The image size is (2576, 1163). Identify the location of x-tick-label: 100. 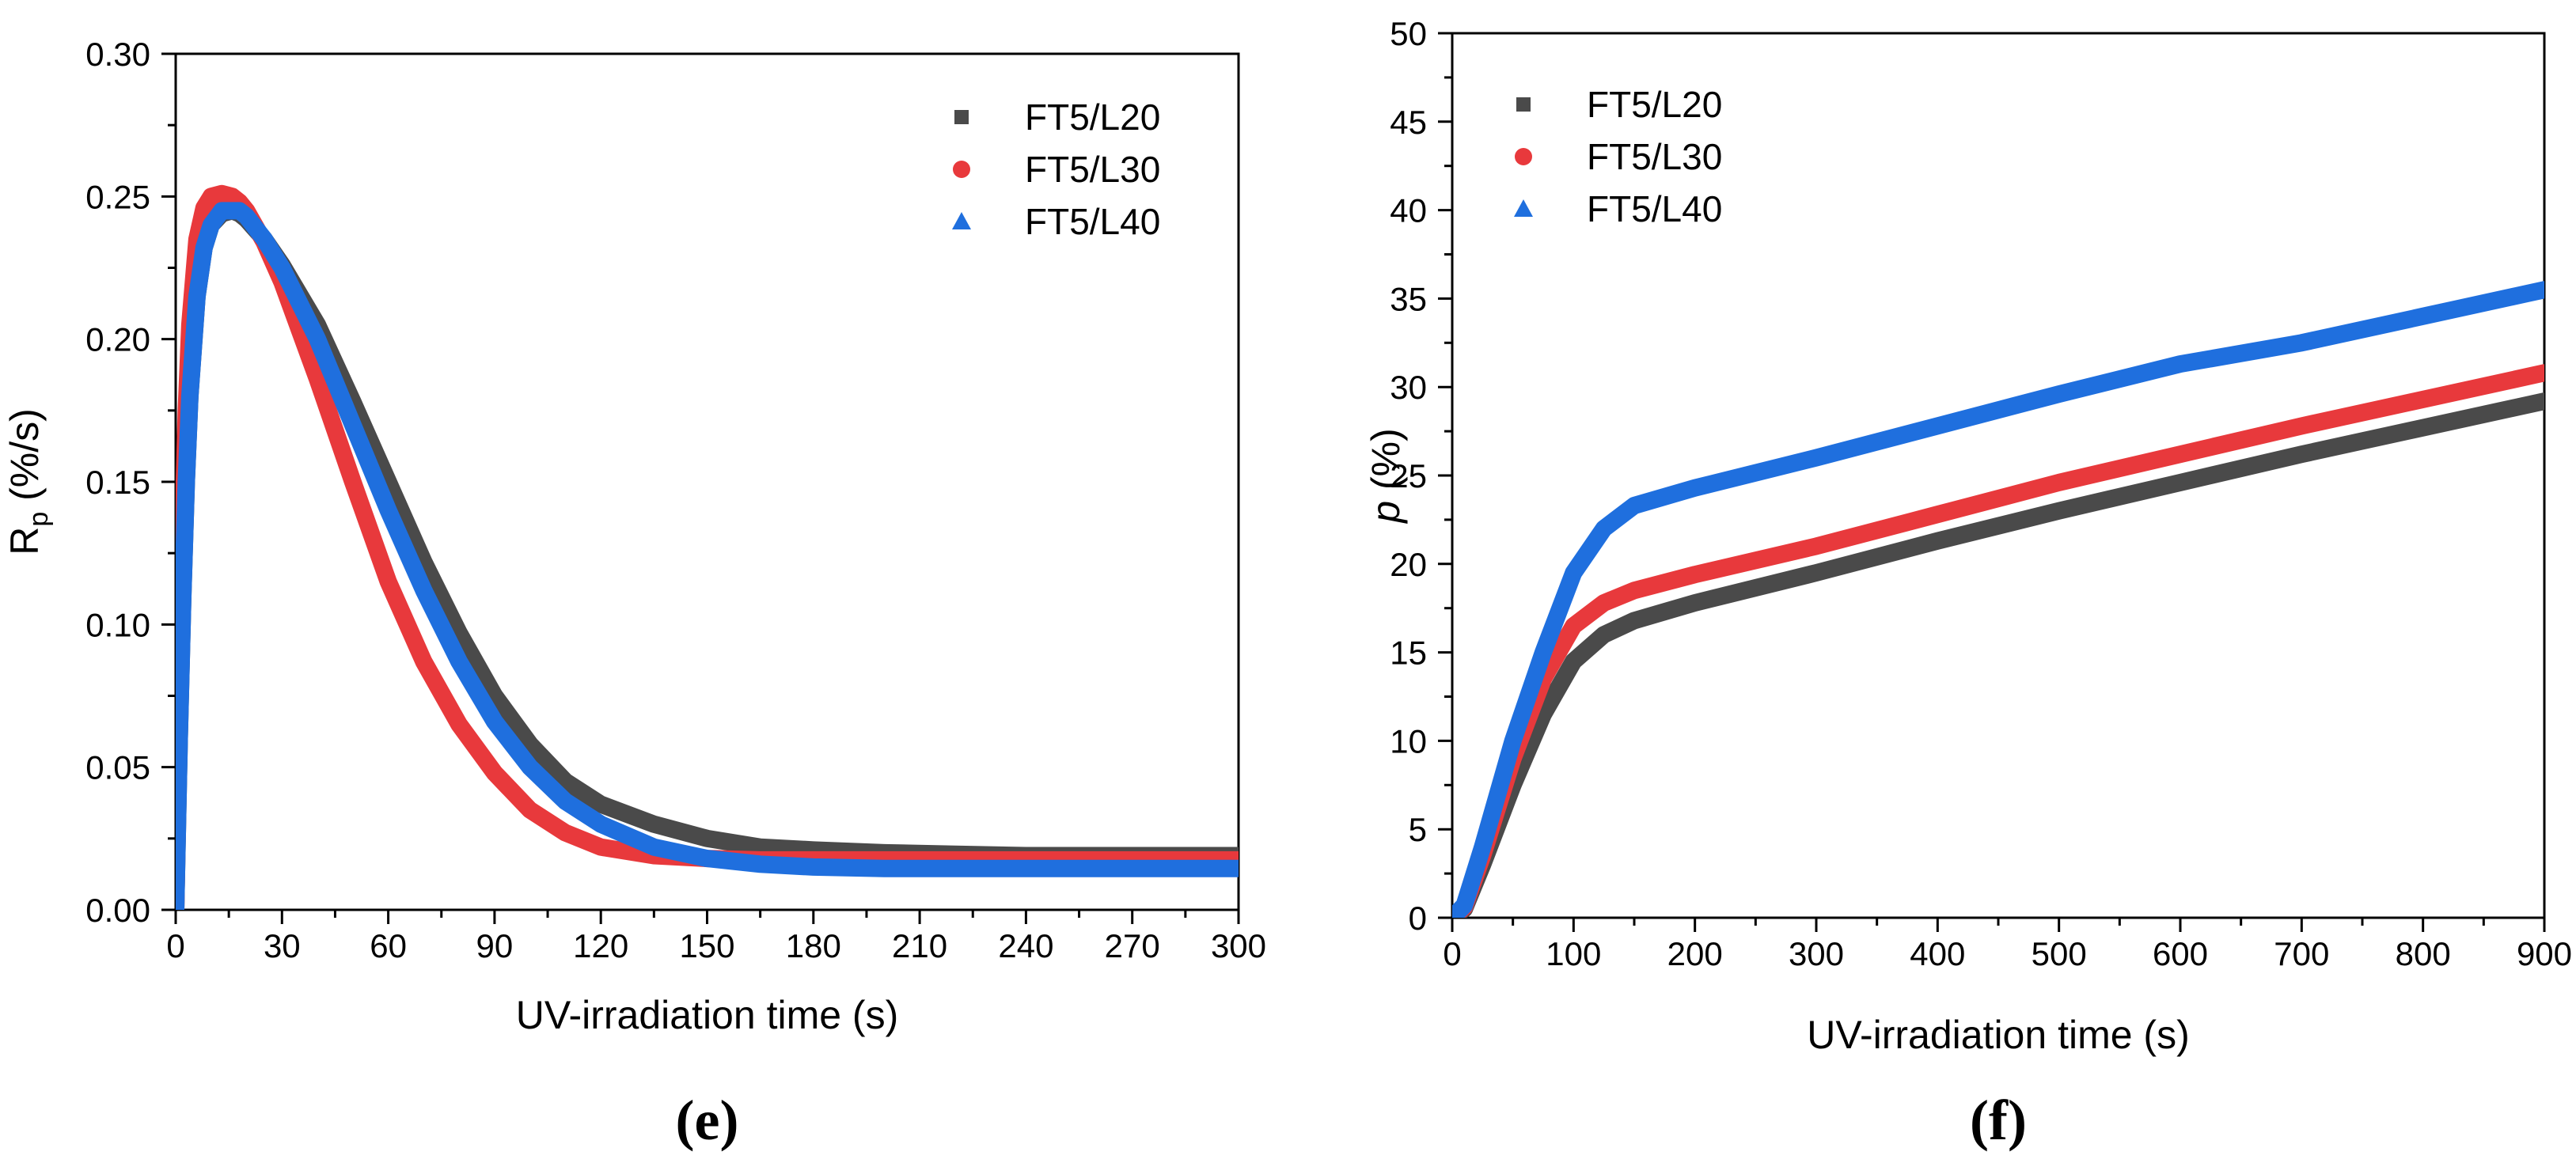
(1573, 953).